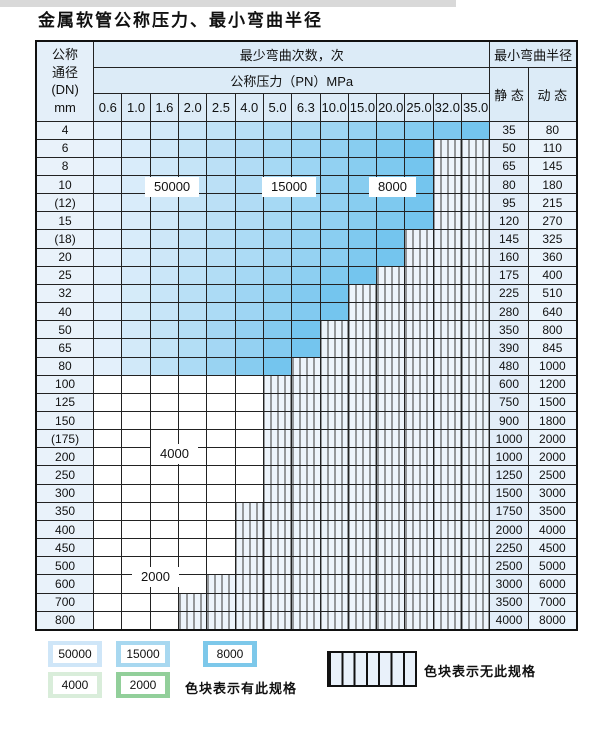  Describe the element at coordinates (230, 654) in the screenshot. I see `legend-patch: 8000` at that location.